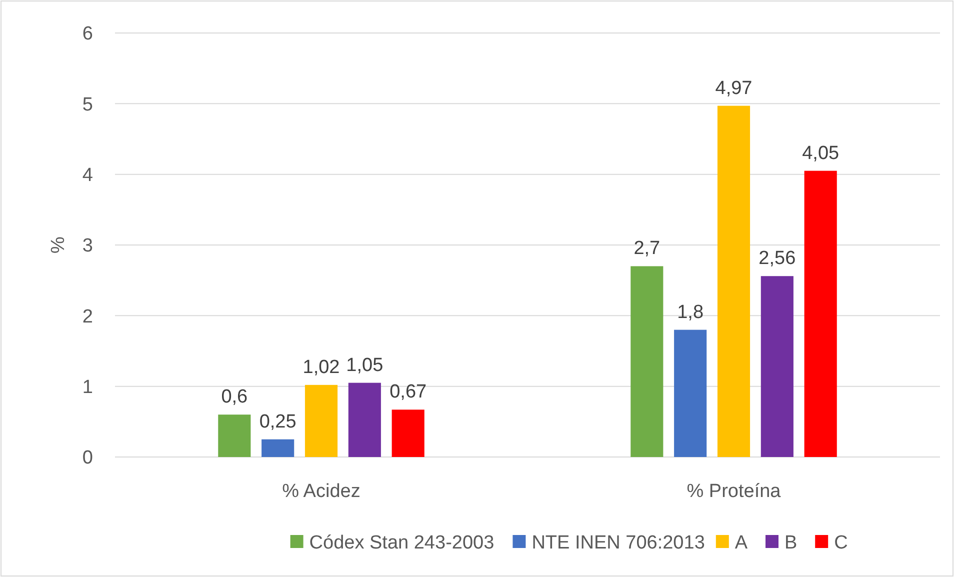 The height and width of the screenshot is (577, 955). I want to click on y-tick-label: 6, so click(87, 34).